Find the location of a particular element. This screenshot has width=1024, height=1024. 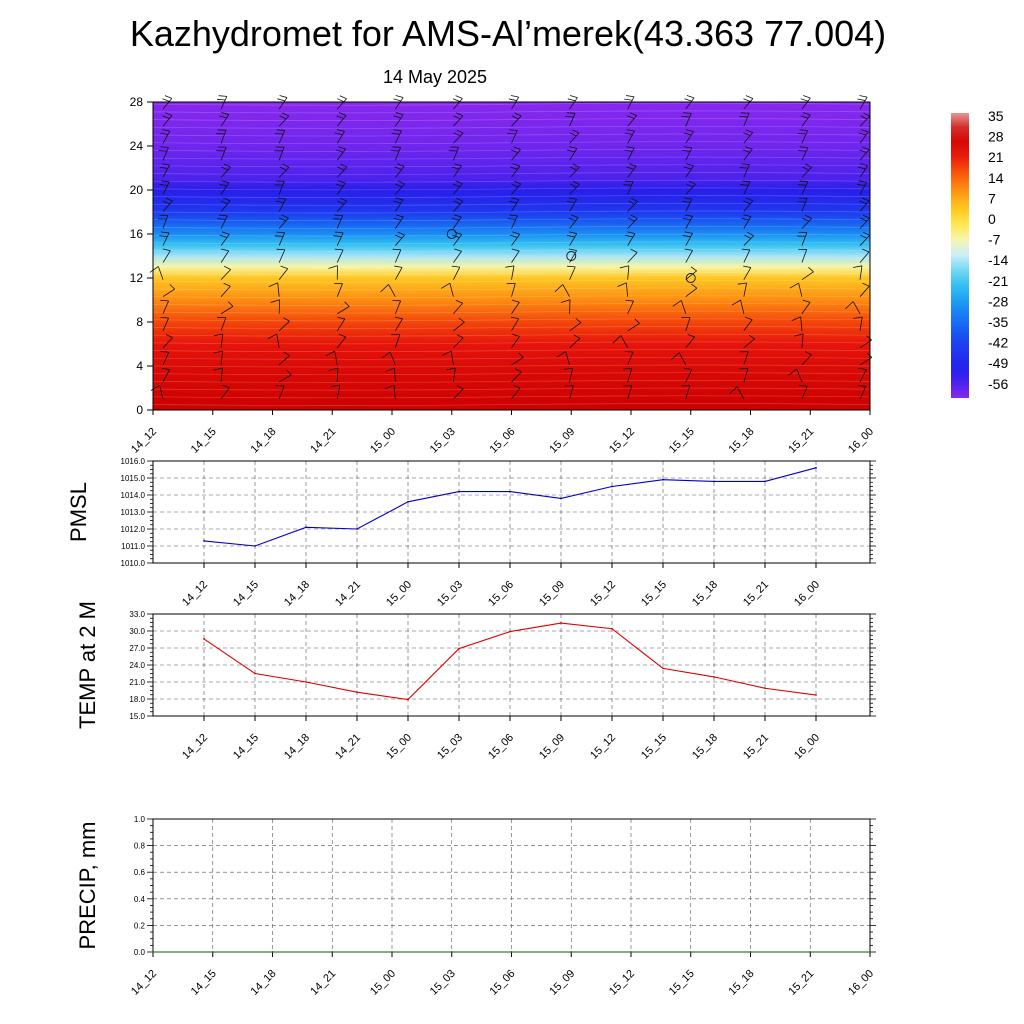

data-line is located at coordinates (510, 661).